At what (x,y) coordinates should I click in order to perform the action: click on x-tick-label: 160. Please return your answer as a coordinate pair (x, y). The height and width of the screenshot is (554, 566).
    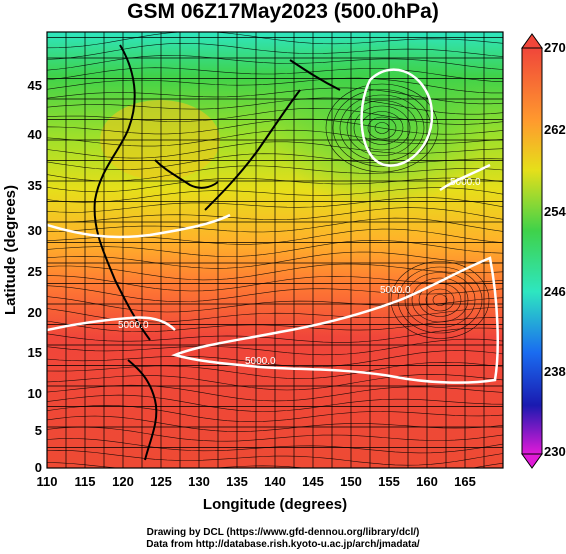
    Looking at the image, I should click on (427, 481).